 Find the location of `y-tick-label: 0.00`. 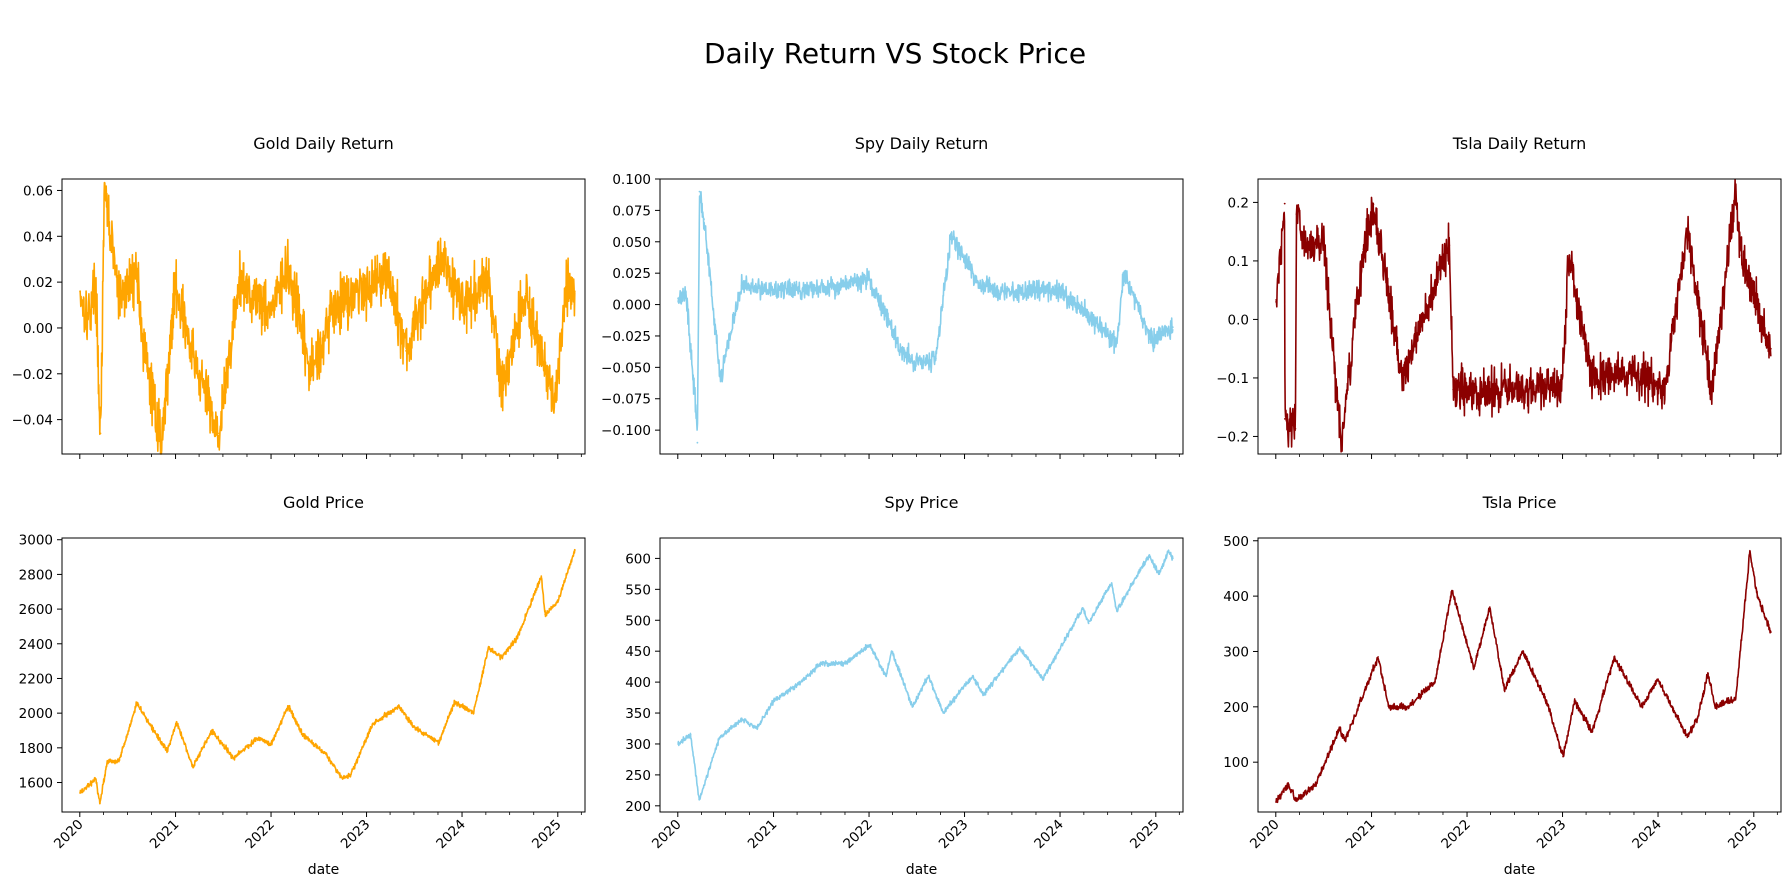

y-tick-label: 0.00 is located at coordinates (38, 329).